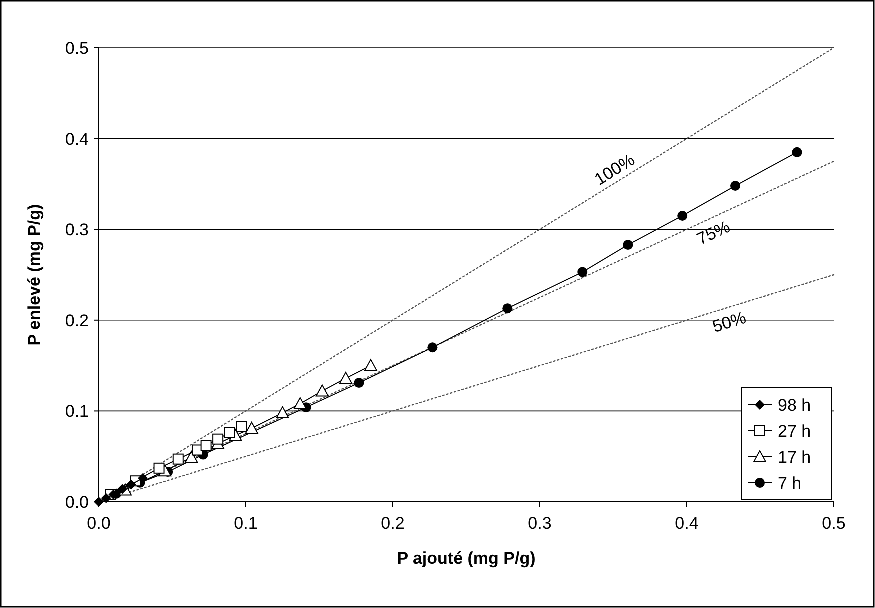  I want to click on y-tick-label: 0.4, so click(77, 139).